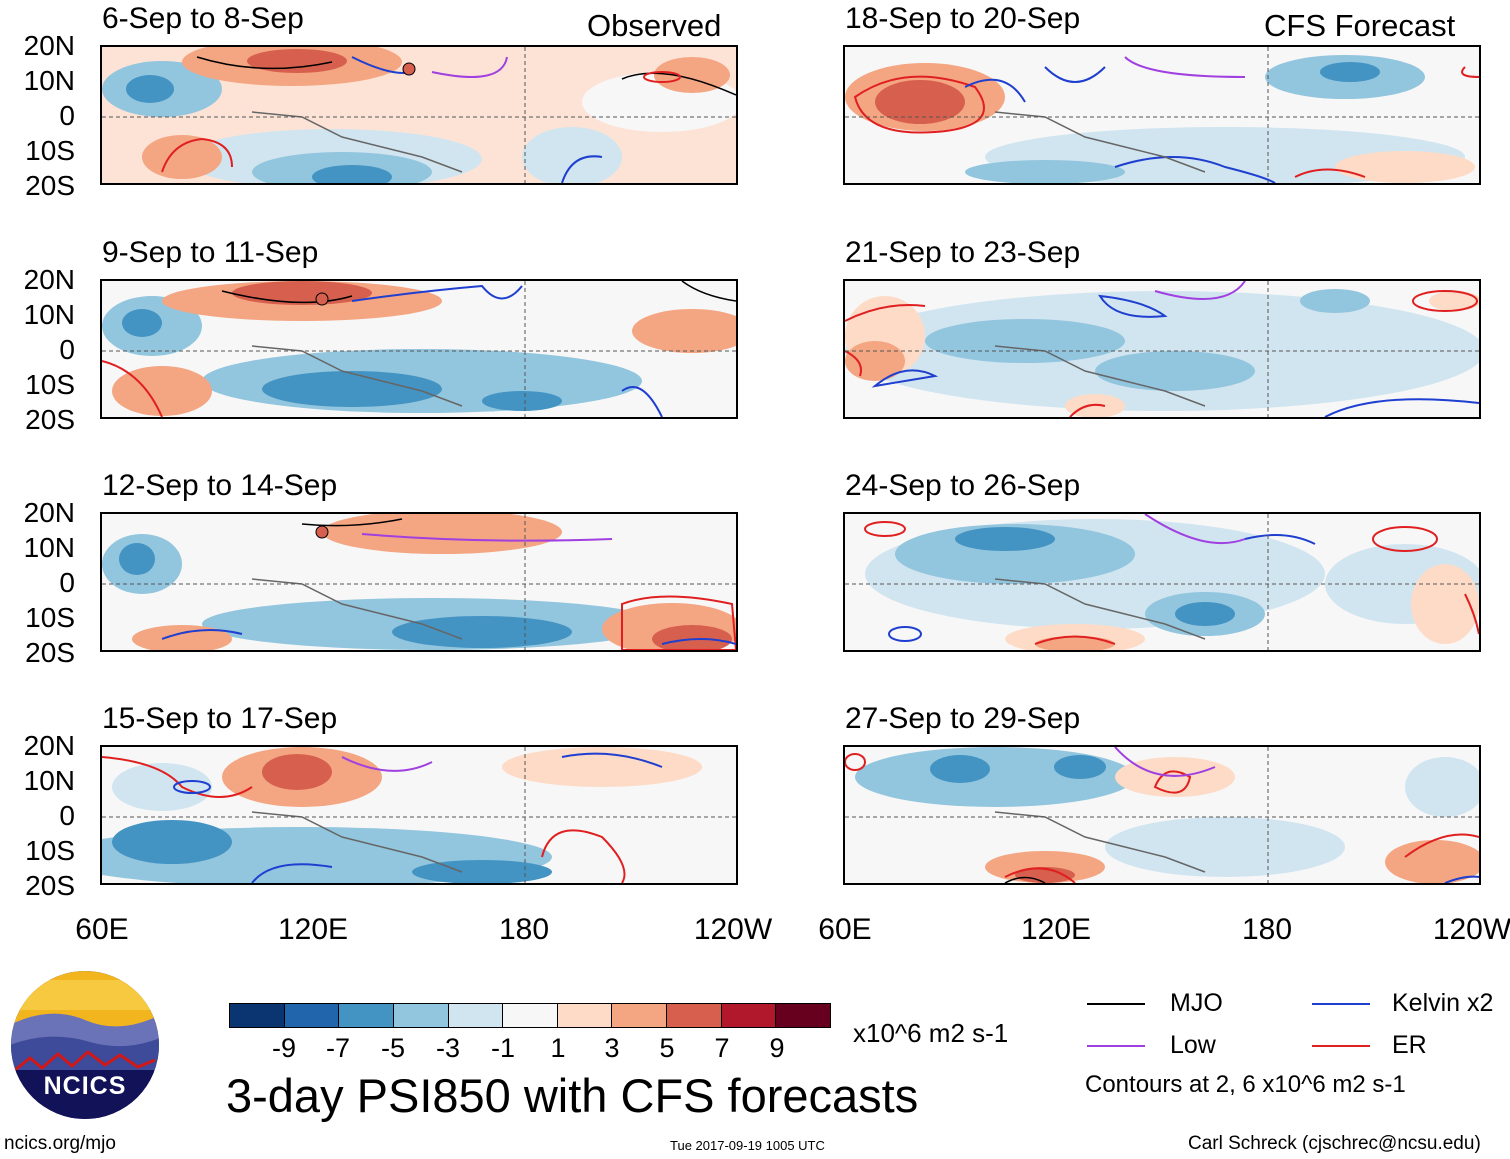 This screenshot has width=1510, height=1159. Describe the element at coordinates (220, 485) in the screenshot. I see `panel-title-3: 12-Sep to 14-Sep` at that location.